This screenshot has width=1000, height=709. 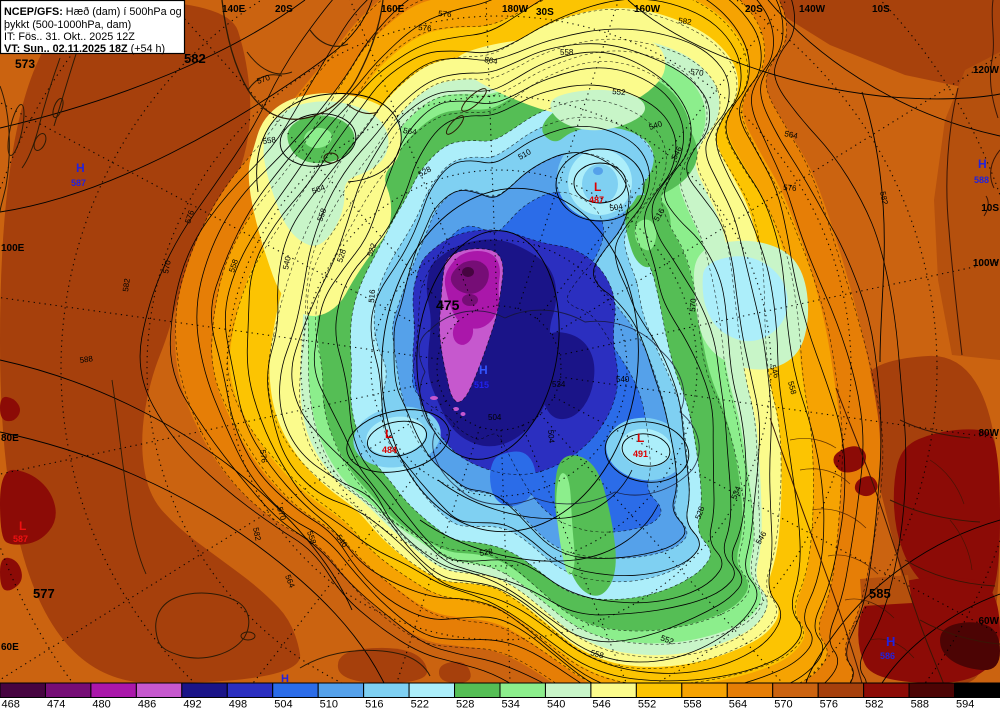 What do you see at coordinates (986, 263) in the screenshot?
I see `svg-text: 100W` at bounding box center [986, 263].